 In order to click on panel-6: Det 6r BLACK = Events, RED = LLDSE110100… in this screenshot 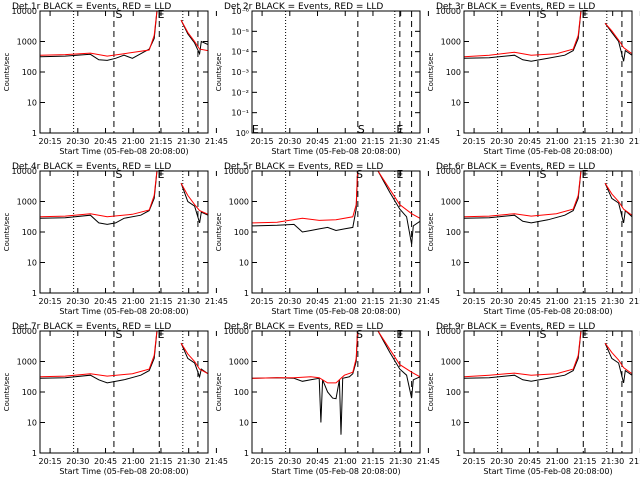, I will do `click(533, 239)`.